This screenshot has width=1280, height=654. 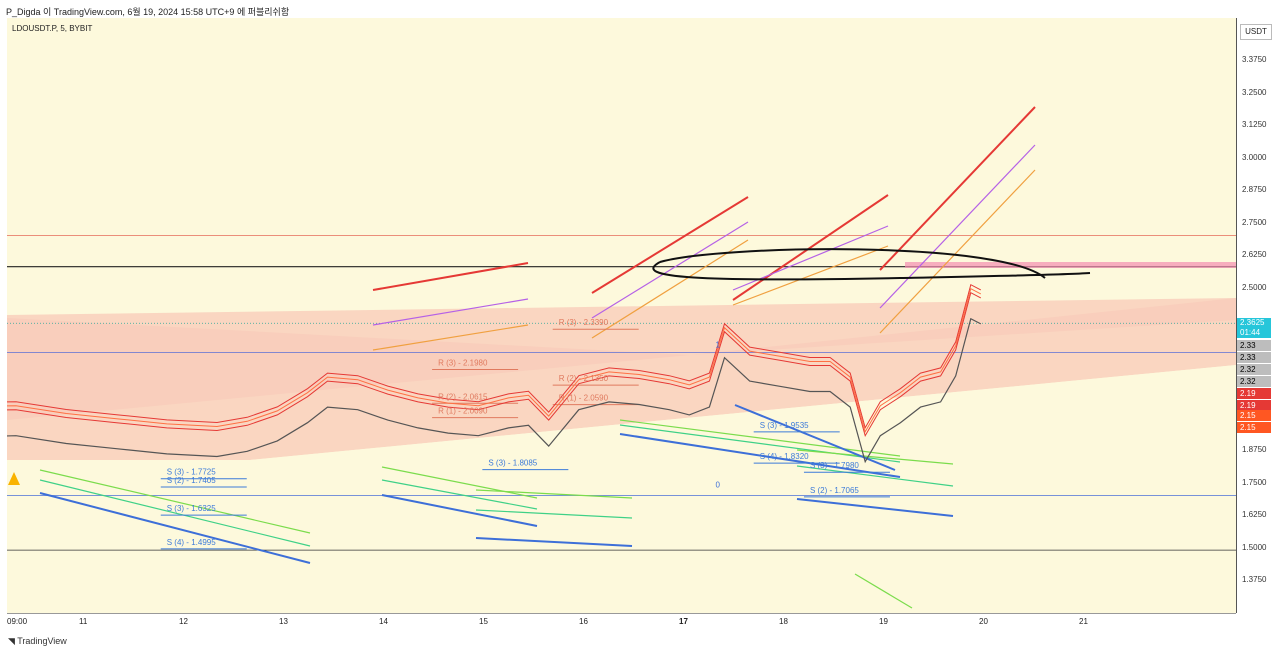 What do you see at coordinates (1254, 482) in the screenshot?
I see `y-tick: 1.7500` at bounding box center [1254, 482].